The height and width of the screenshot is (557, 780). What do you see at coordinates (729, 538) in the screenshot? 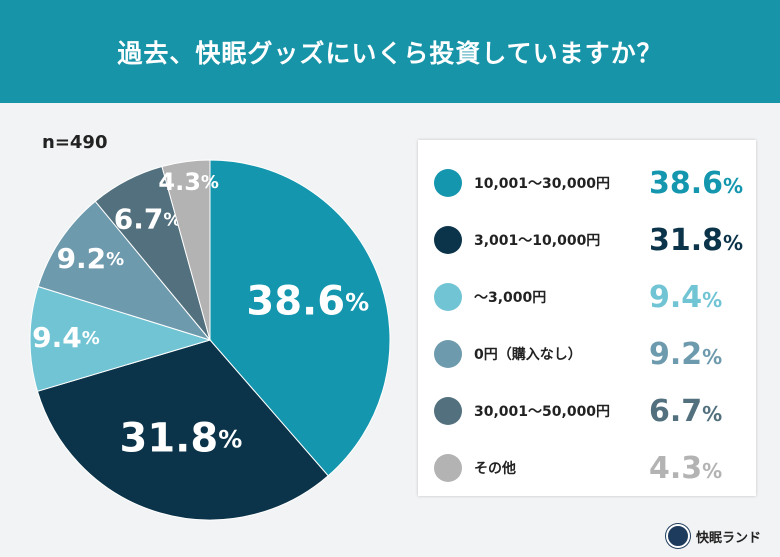
I see `logo-text: 快眠ランド` at bounding box center [729, 538].